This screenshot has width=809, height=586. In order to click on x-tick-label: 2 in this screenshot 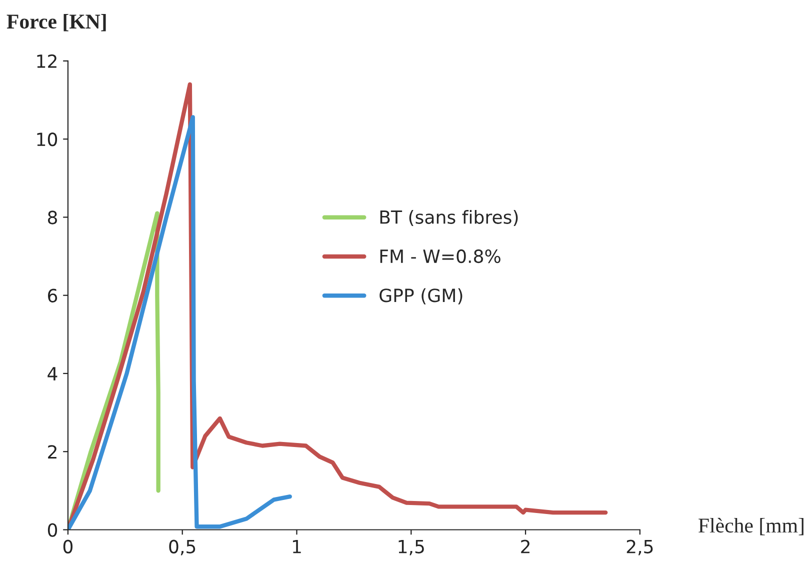, I will do `click(525, 547)`.